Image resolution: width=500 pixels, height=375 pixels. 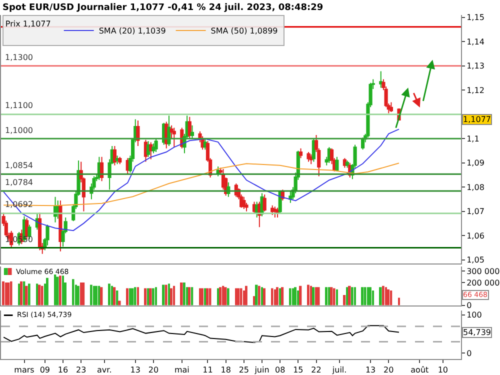 What do you see at coordinates (280, 370) in the screenshot?
I see `x-tick-label: 08` at bounding box center [280, 370].